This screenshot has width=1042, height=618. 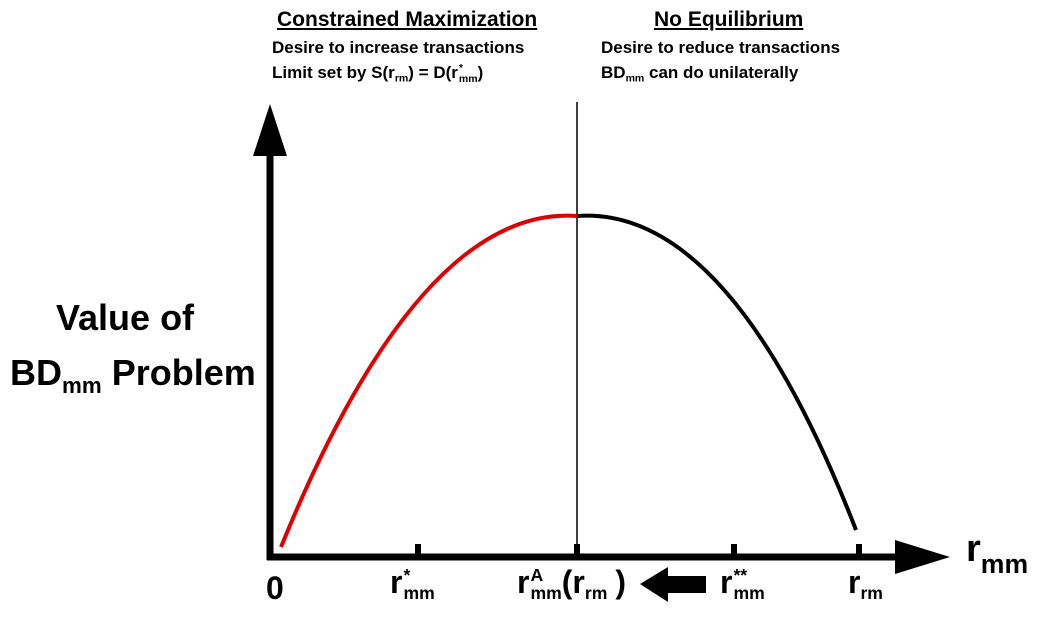 I want to click on left-panel-heading: Constrained Maximization, so click(x=407, y=19).